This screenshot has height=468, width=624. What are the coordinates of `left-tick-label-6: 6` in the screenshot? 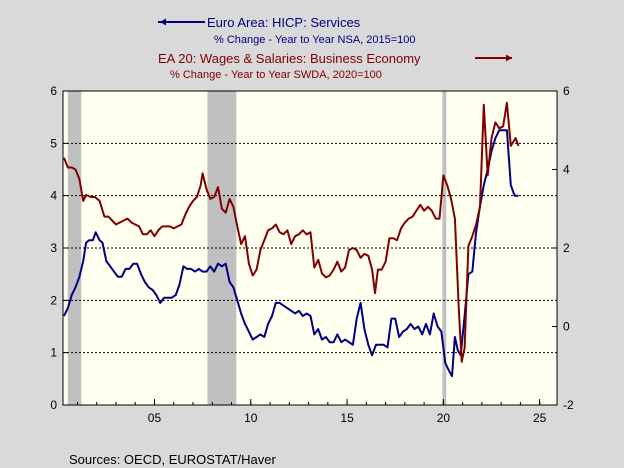 It's located at (53, 91).